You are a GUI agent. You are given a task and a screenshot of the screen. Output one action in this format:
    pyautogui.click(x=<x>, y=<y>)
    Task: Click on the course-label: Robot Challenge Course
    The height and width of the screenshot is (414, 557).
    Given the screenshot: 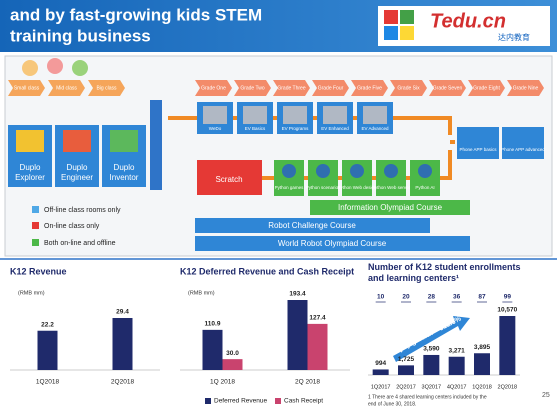 What is the action you would take?
    pyautogui.click(x=312, y=225)
    